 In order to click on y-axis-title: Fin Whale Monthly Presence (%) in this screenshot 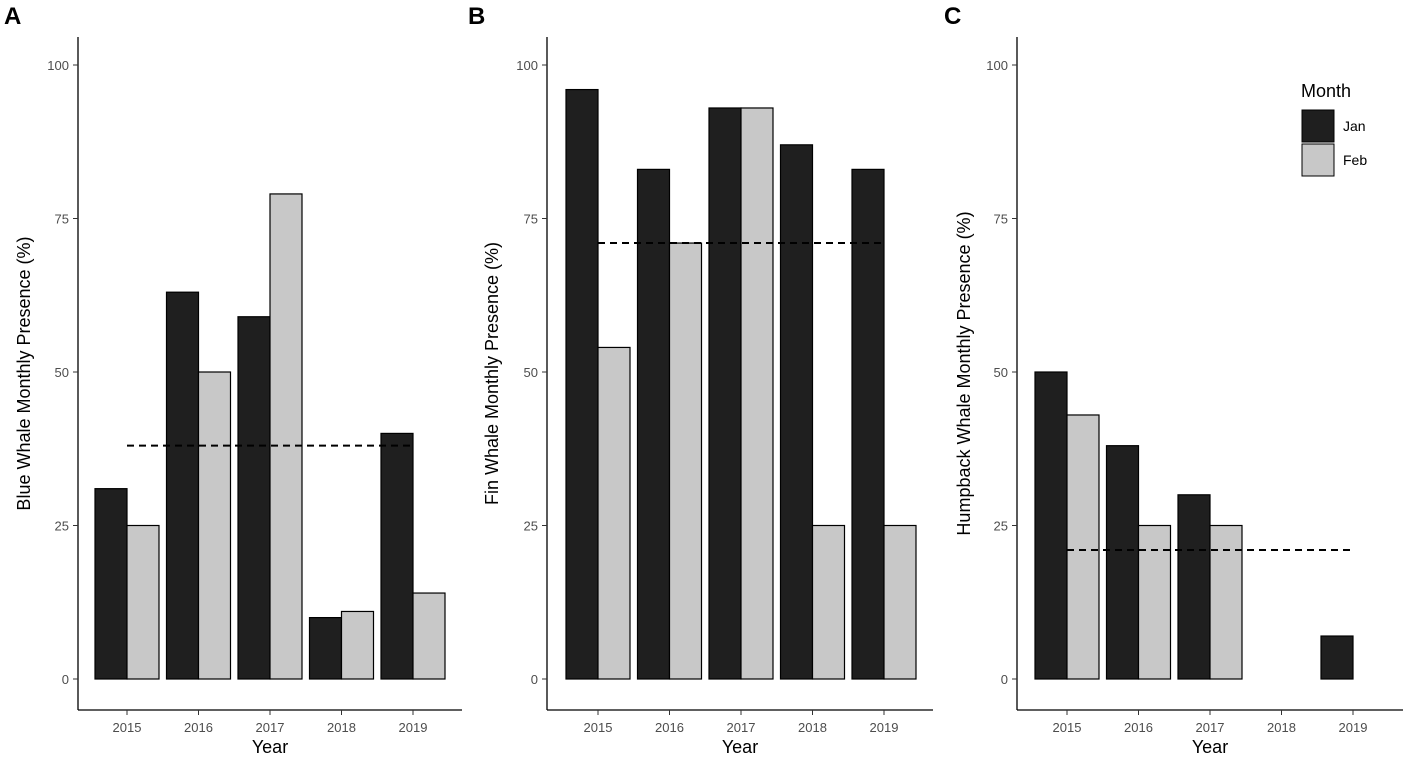, I will do `click(492, 373)`.